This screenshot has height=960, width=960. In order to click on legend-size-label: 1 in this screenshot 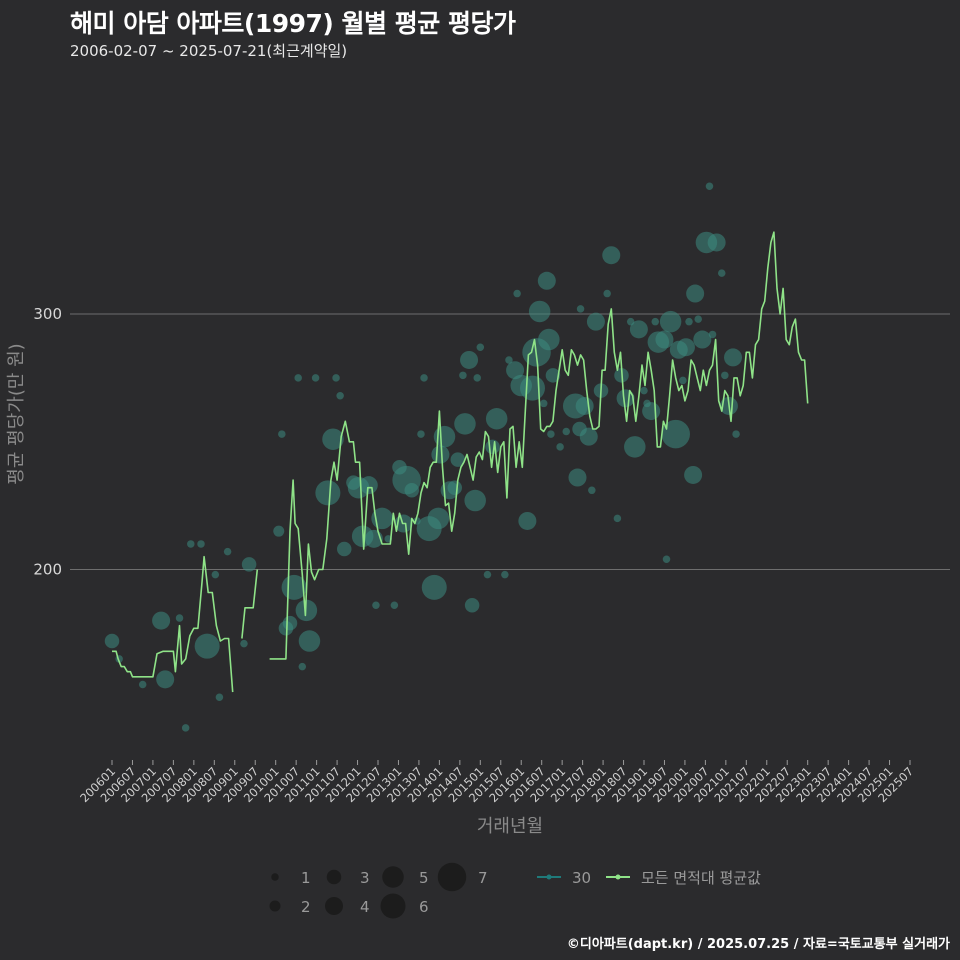, I will do `click(306, 878)`.